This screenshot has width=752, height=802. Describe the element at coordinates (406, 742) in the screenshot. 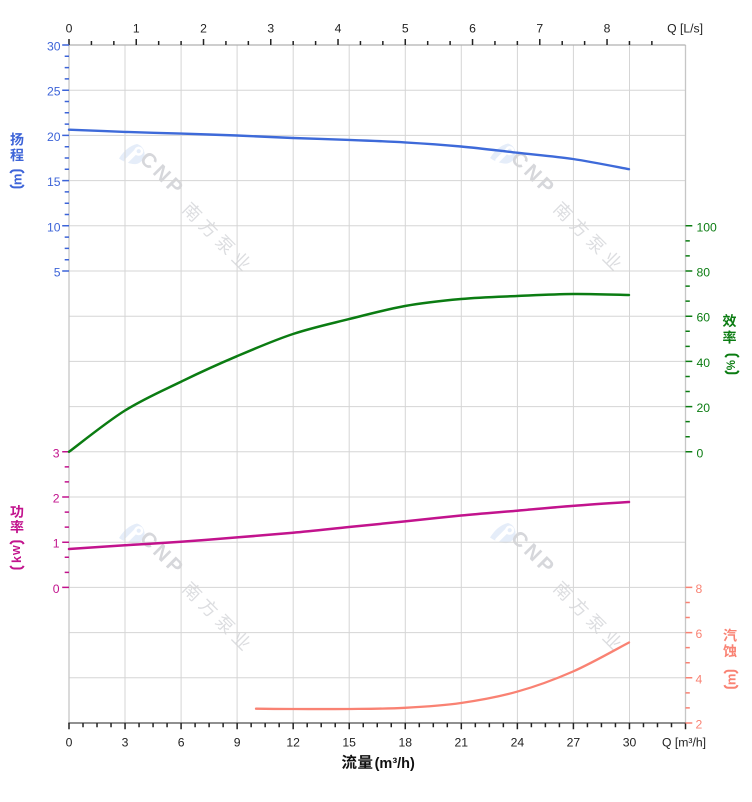

I see `svg-text: 18` at that location.